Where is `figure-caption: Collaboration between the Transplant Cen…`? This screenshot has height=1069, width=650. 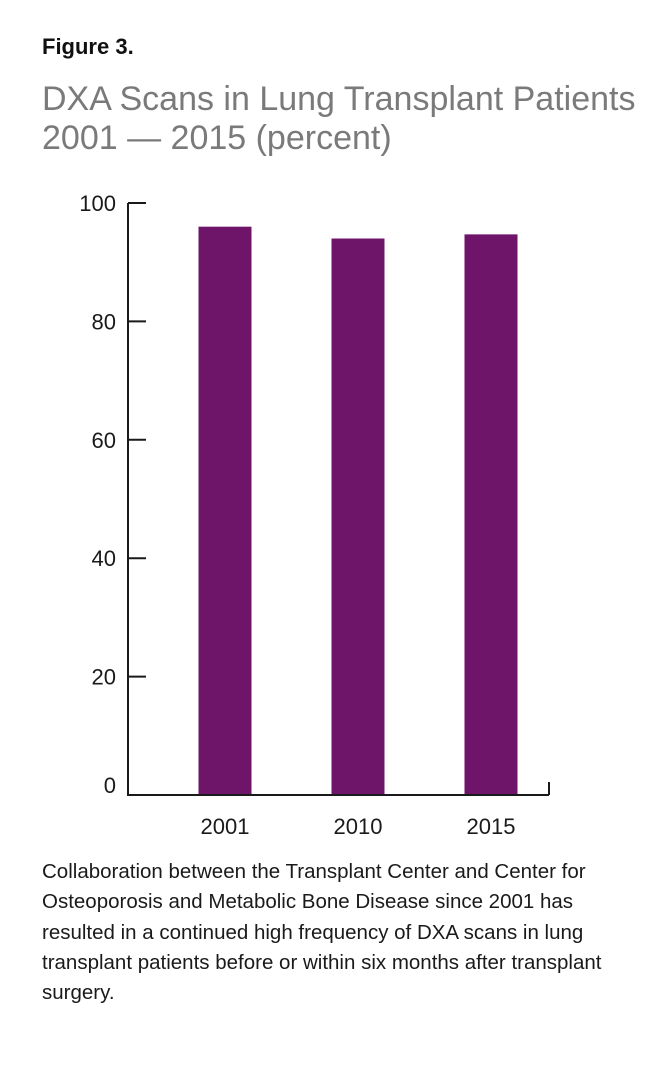 figure-caption: Collaboration between the Transplant Cen… is located at coordinates (322, 932).